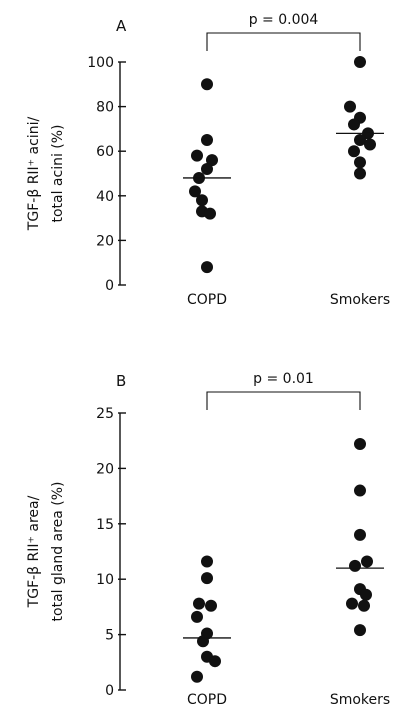 The height and width of the screenshot is (711, 396). I want to click on y-tick-label: 40, so click(105, 197).